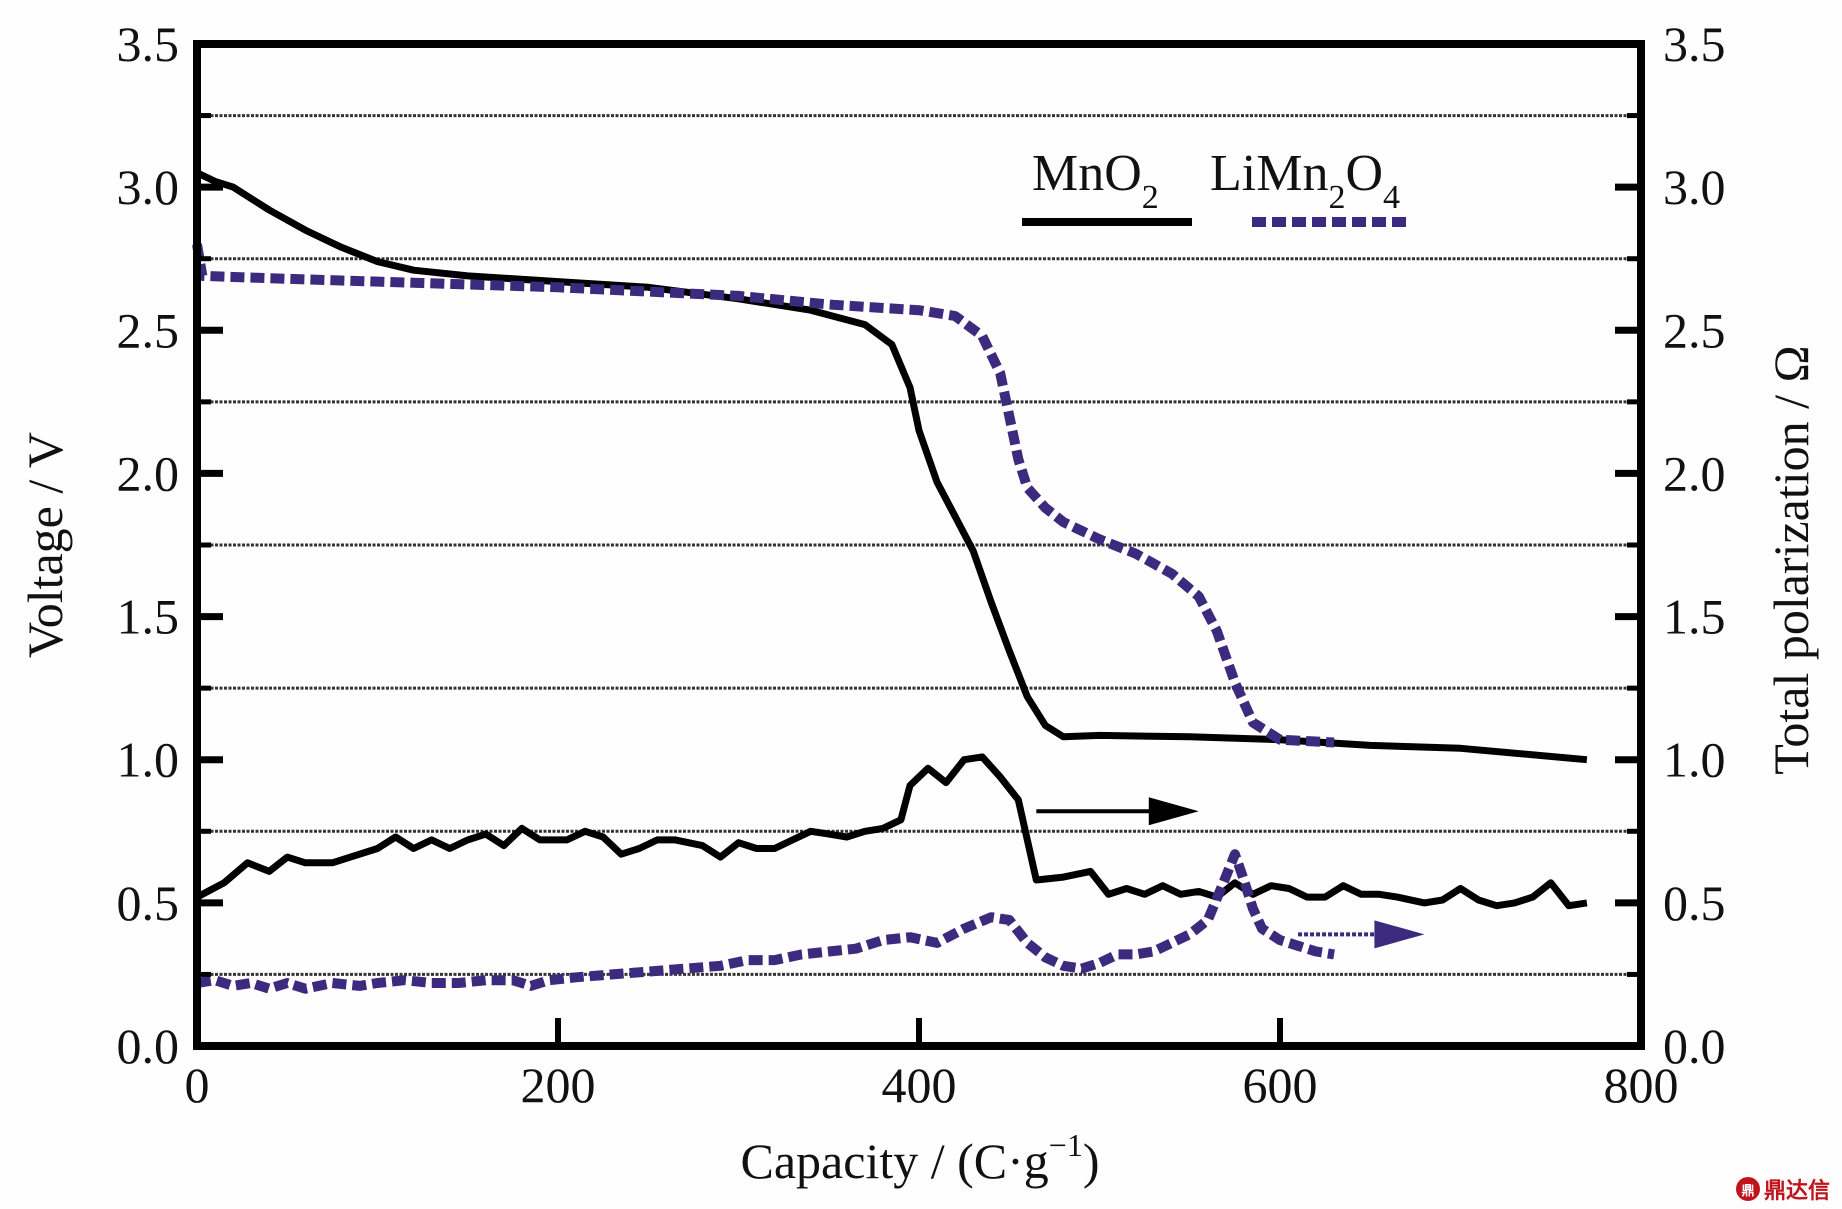 The width and height of the screenshot is (1842, 1209). Describe the element at coordinates (891, 831) in the screenshot. I see `series-line-mno2-polarization` at that location.